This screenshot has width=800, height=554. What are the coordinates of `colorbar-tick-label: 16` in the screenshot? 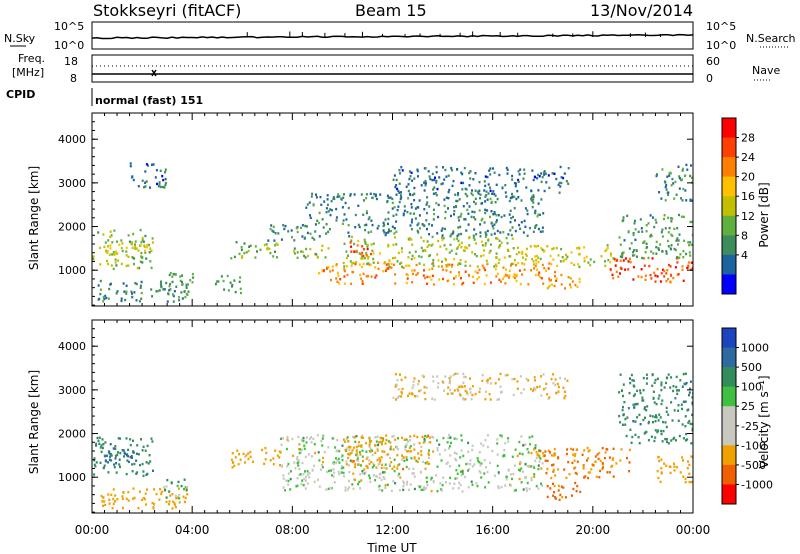 It's located at (748, 196).